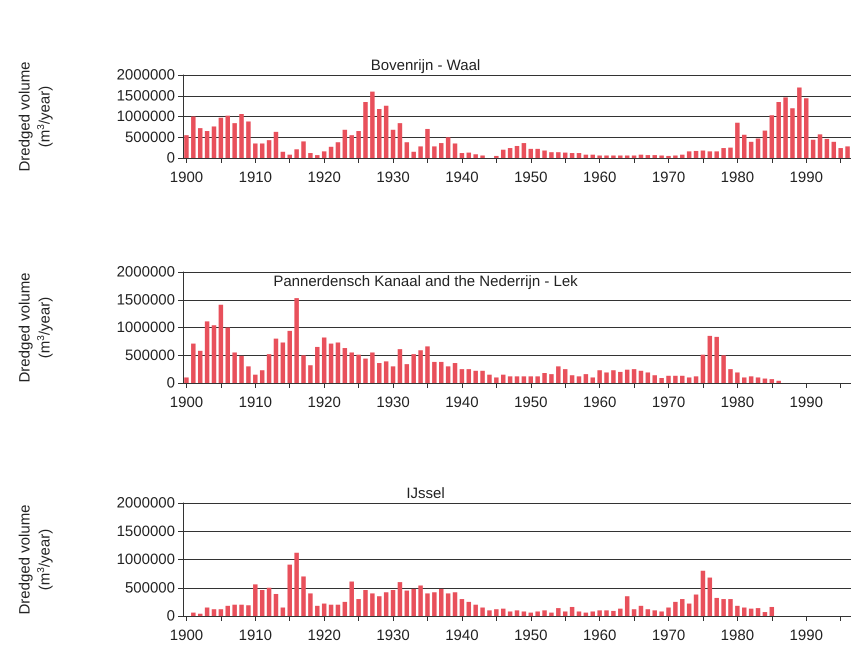  Describe the element at coordinates (462, 402) in the screenshot. I see `x-tick-label: 1940` at that location.